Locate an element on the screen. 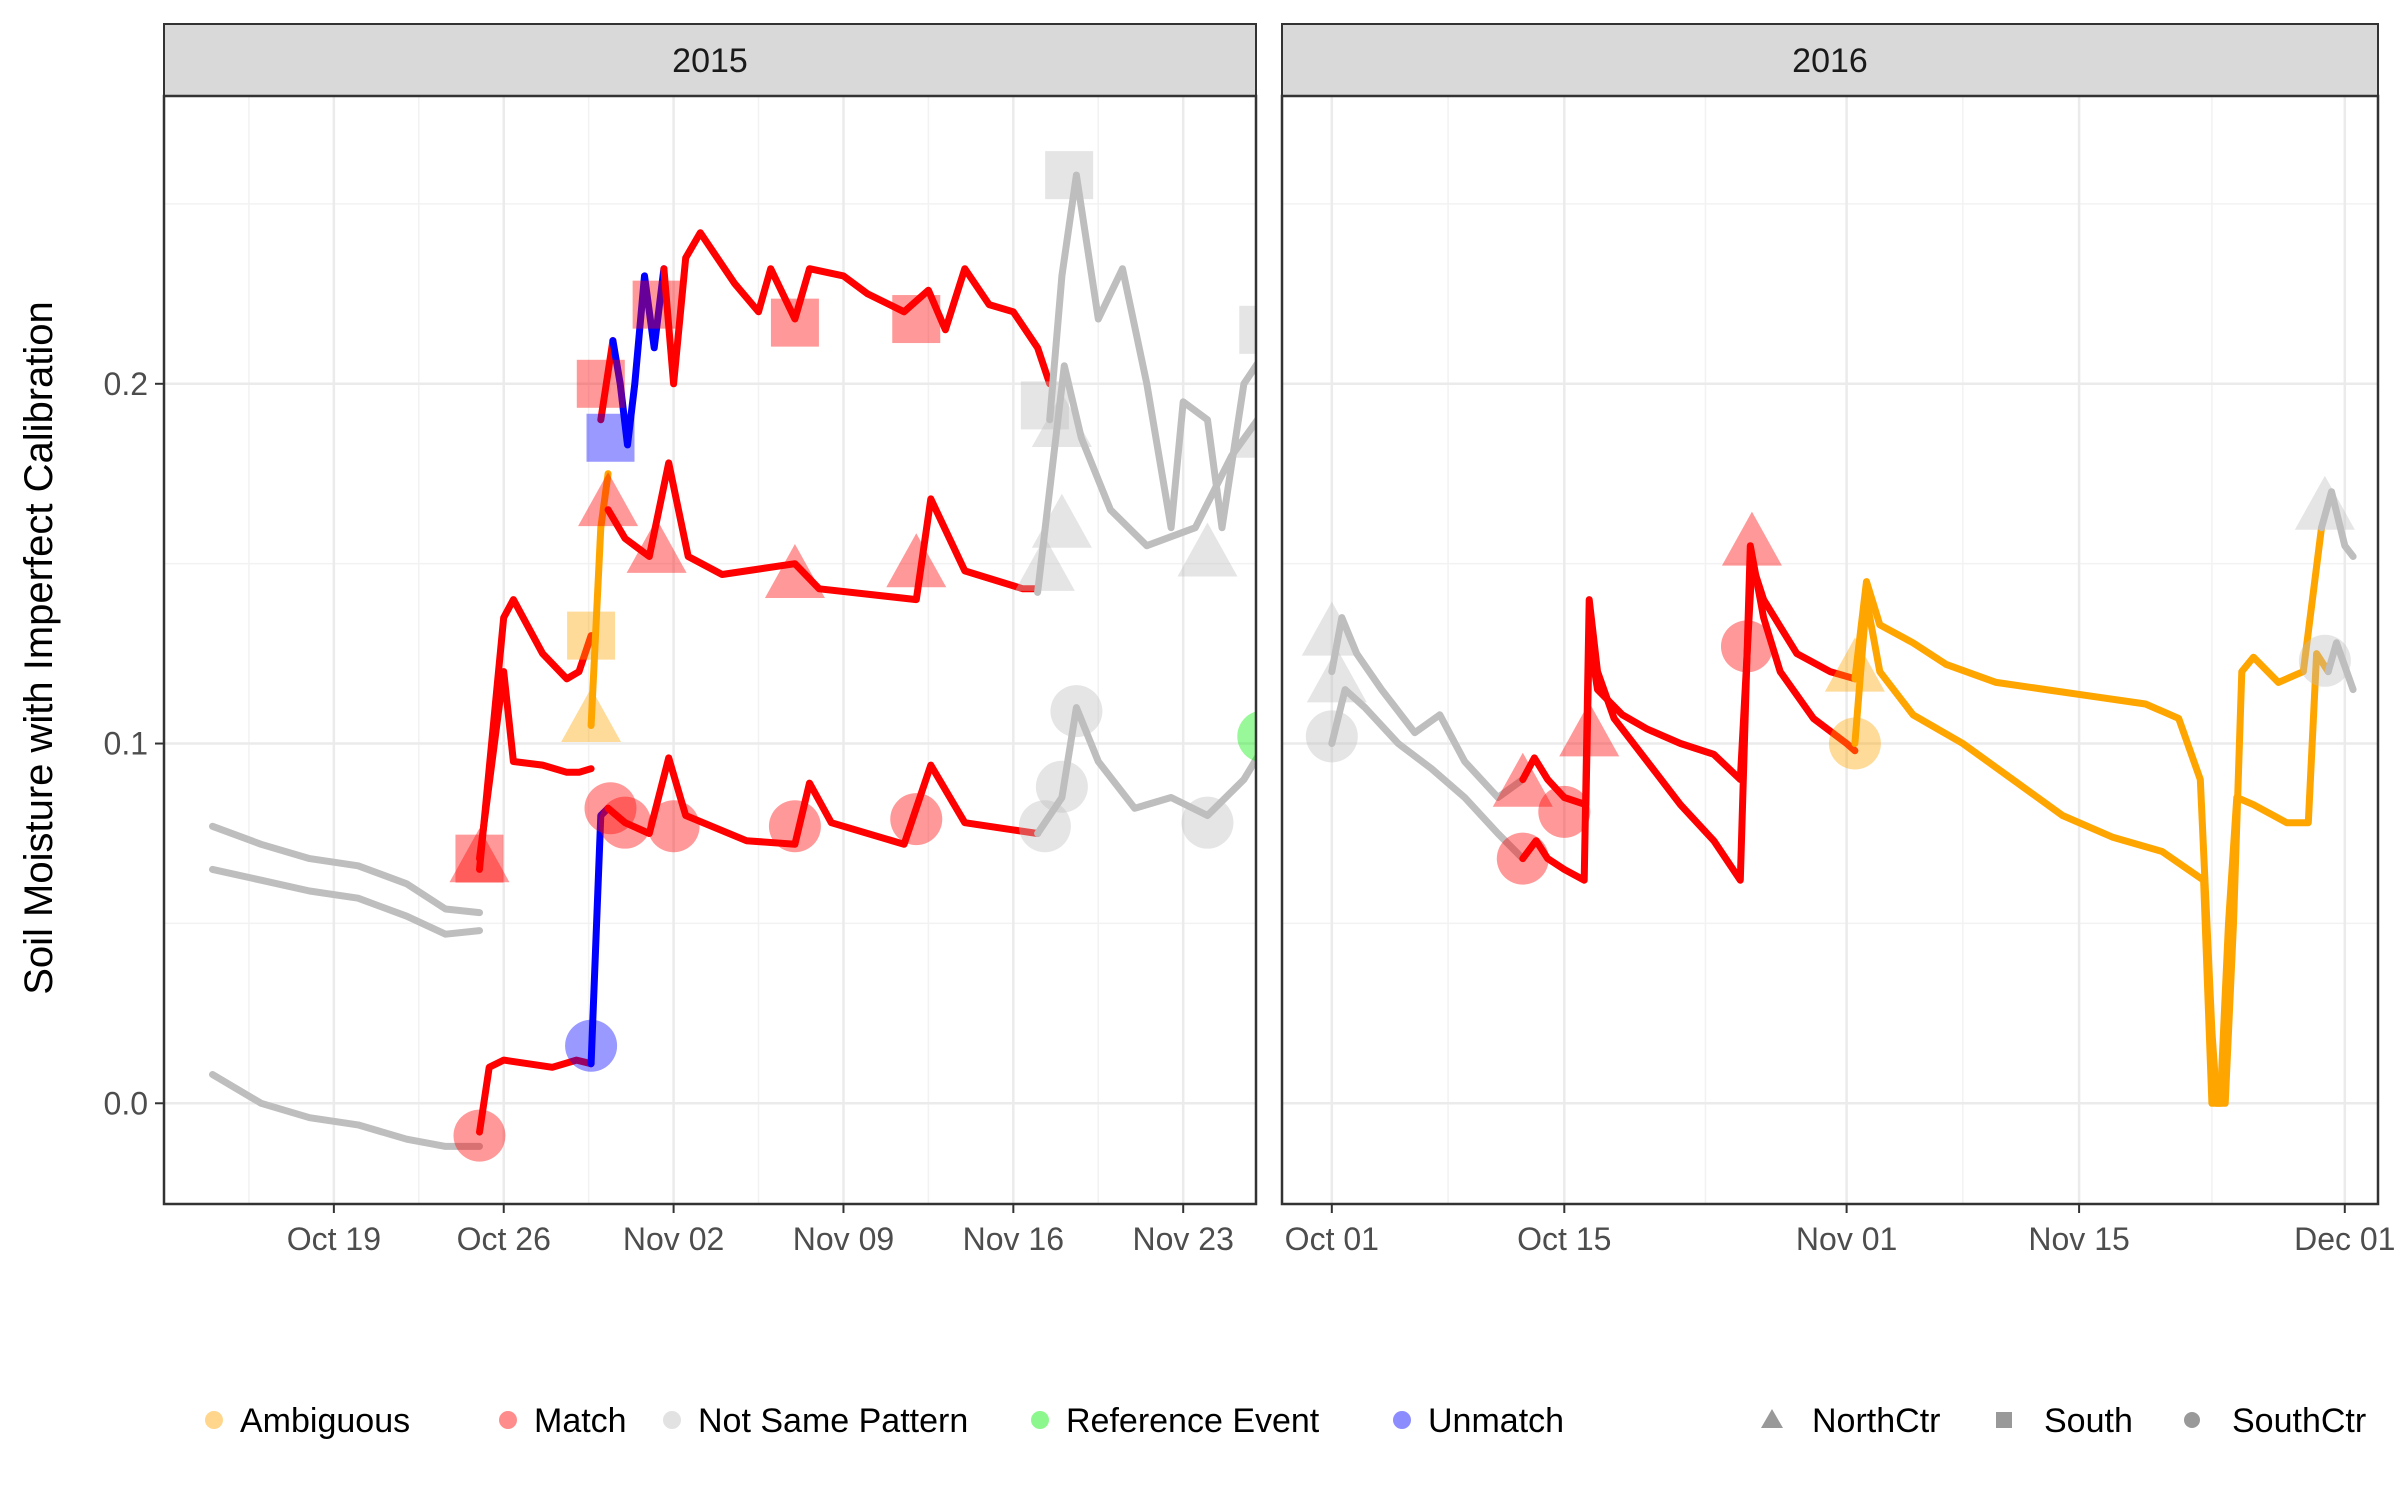 Image resolution: width=2400 pixels, height=1500 pixels. legend-key-not-same-pattern is located at coordinates (672, 1420).